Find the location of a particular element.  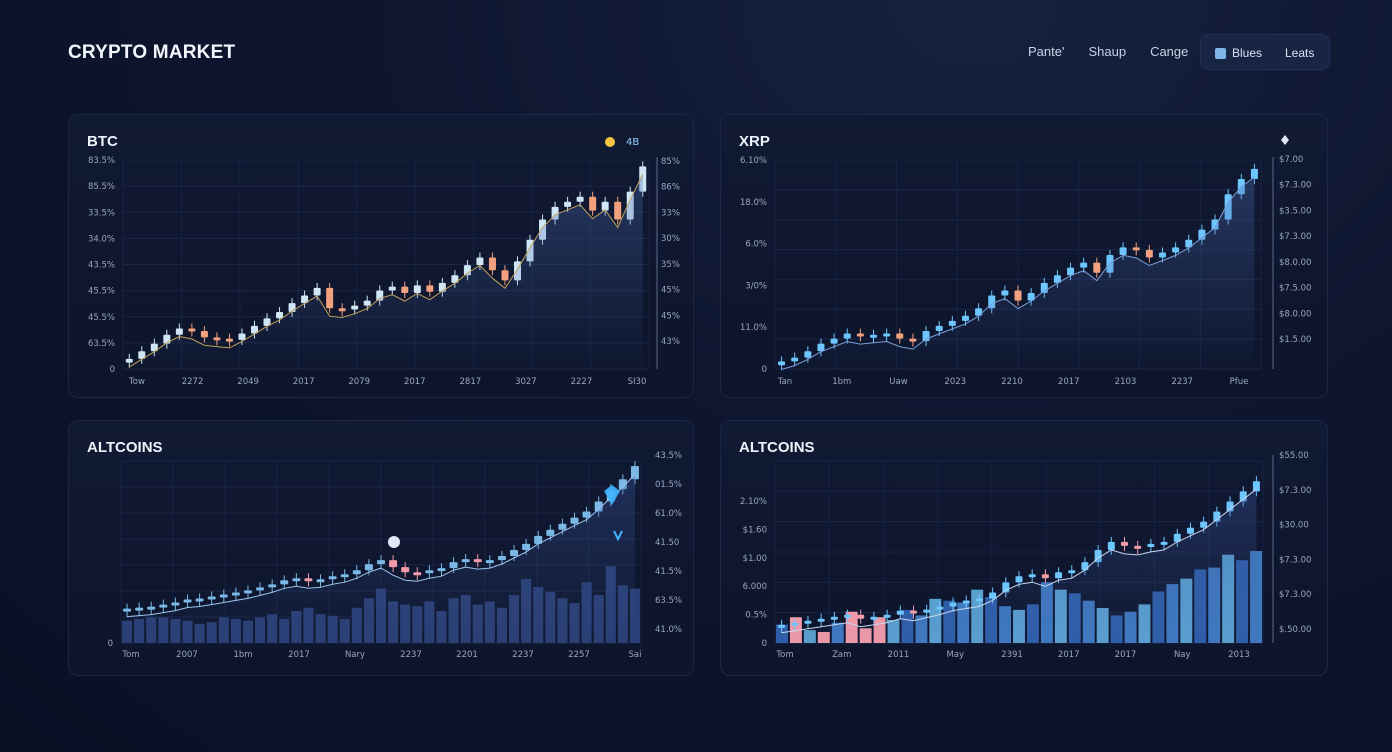

xrp-title: XRP is located at coordinates (754, 141).